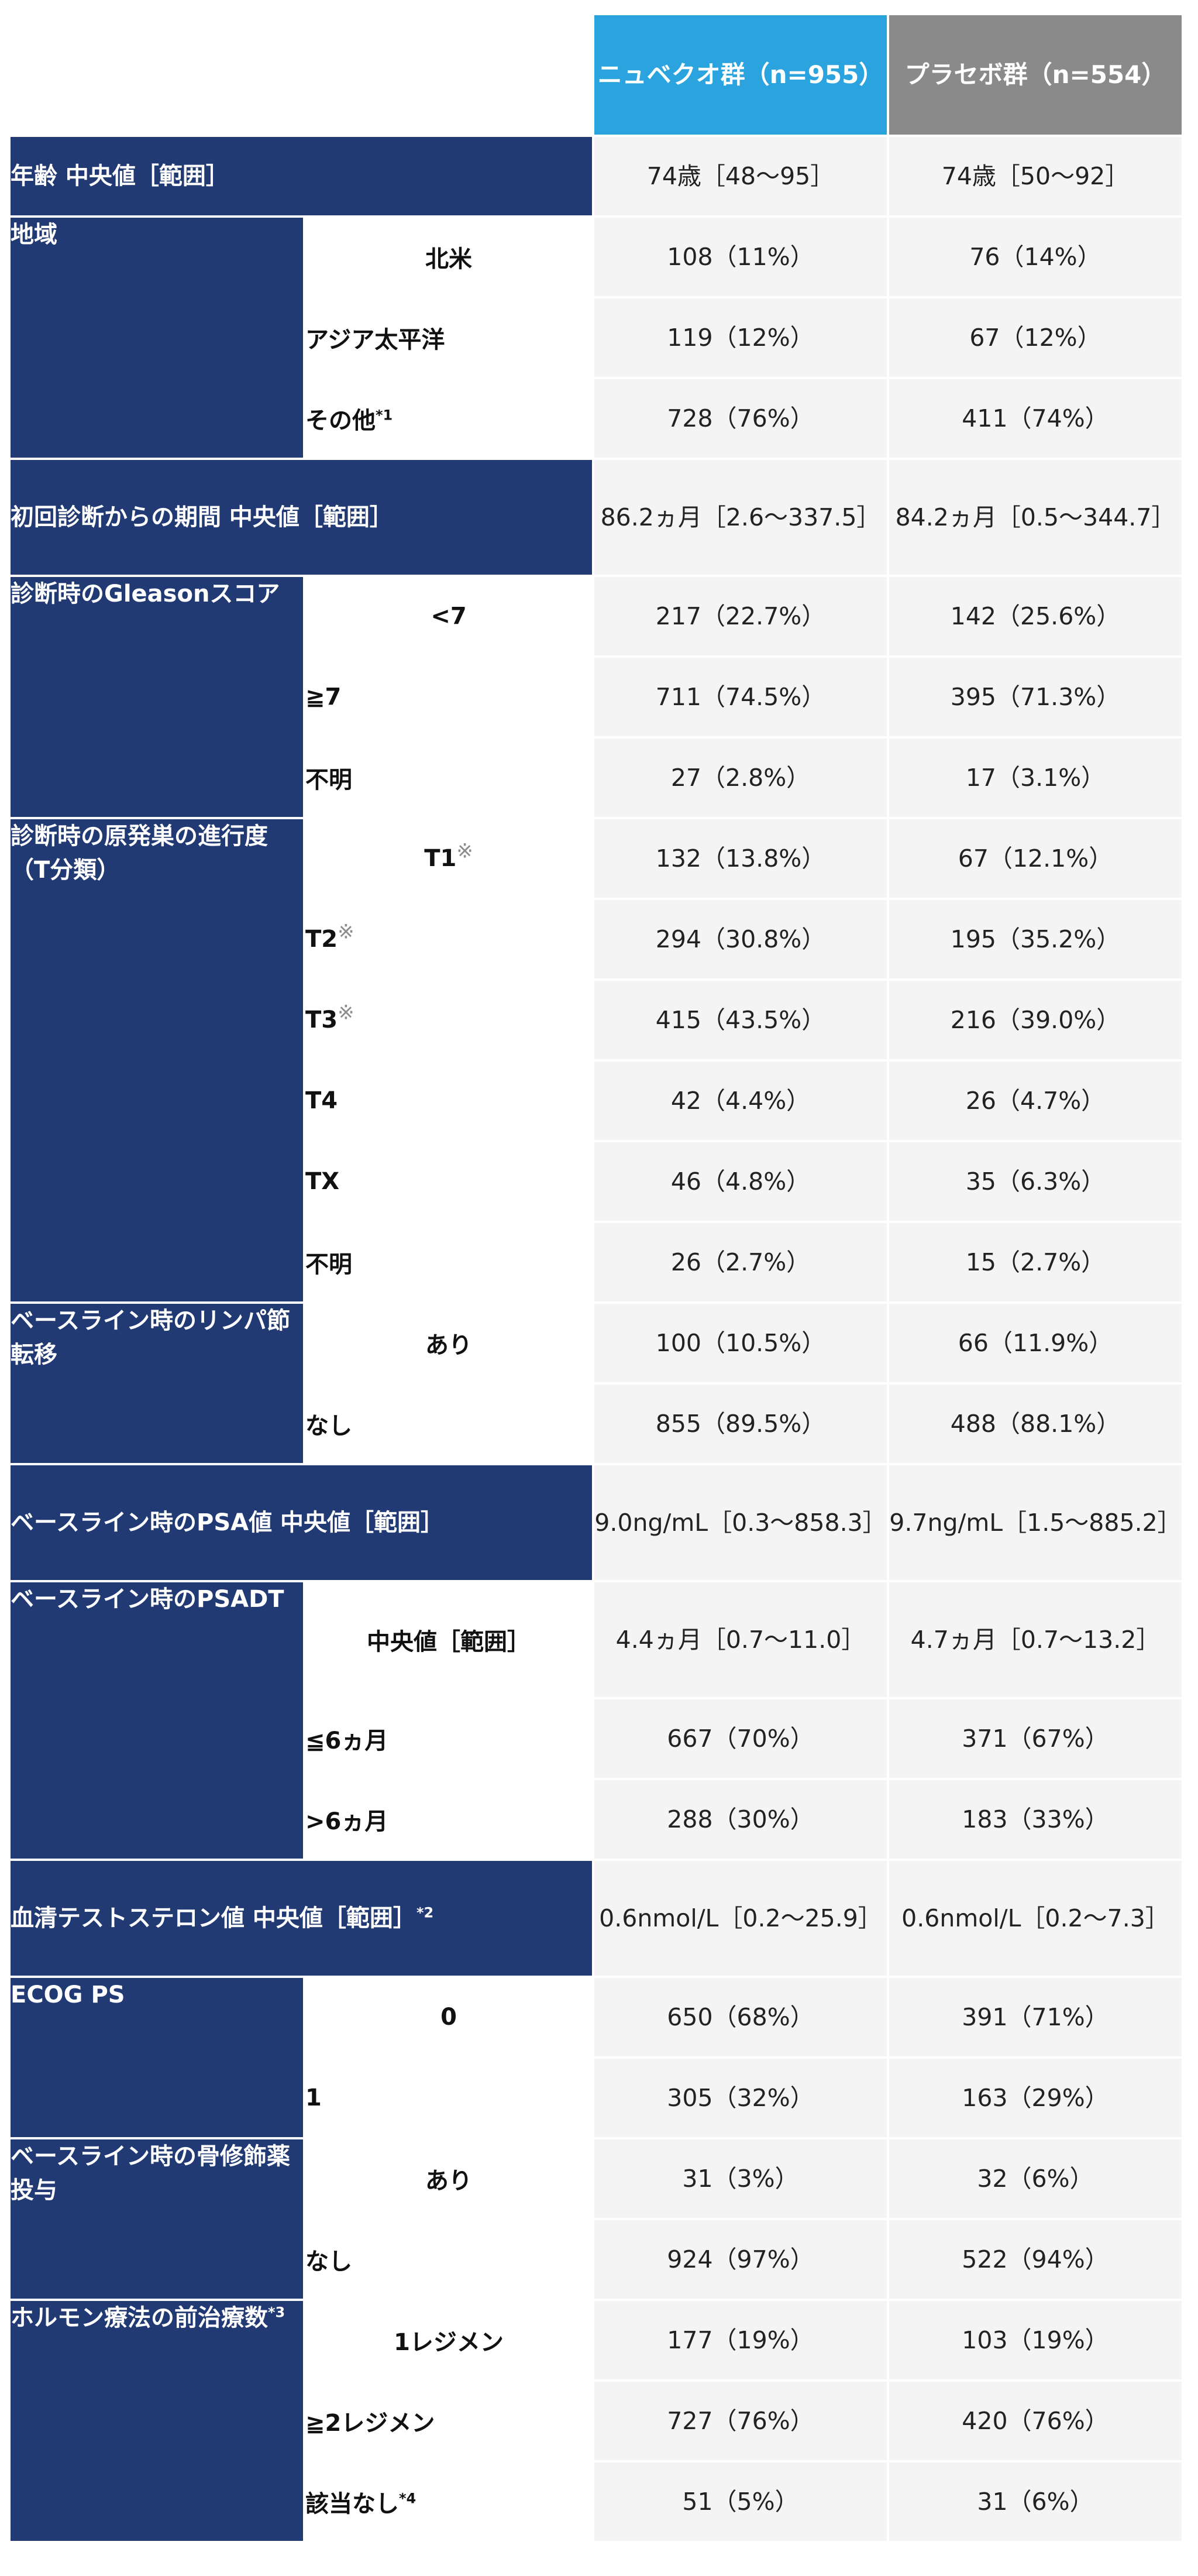  I want to click on cell-nubeqa-value: 4.4ヵ月［0.7〜11.0］, so click(740, 1639).